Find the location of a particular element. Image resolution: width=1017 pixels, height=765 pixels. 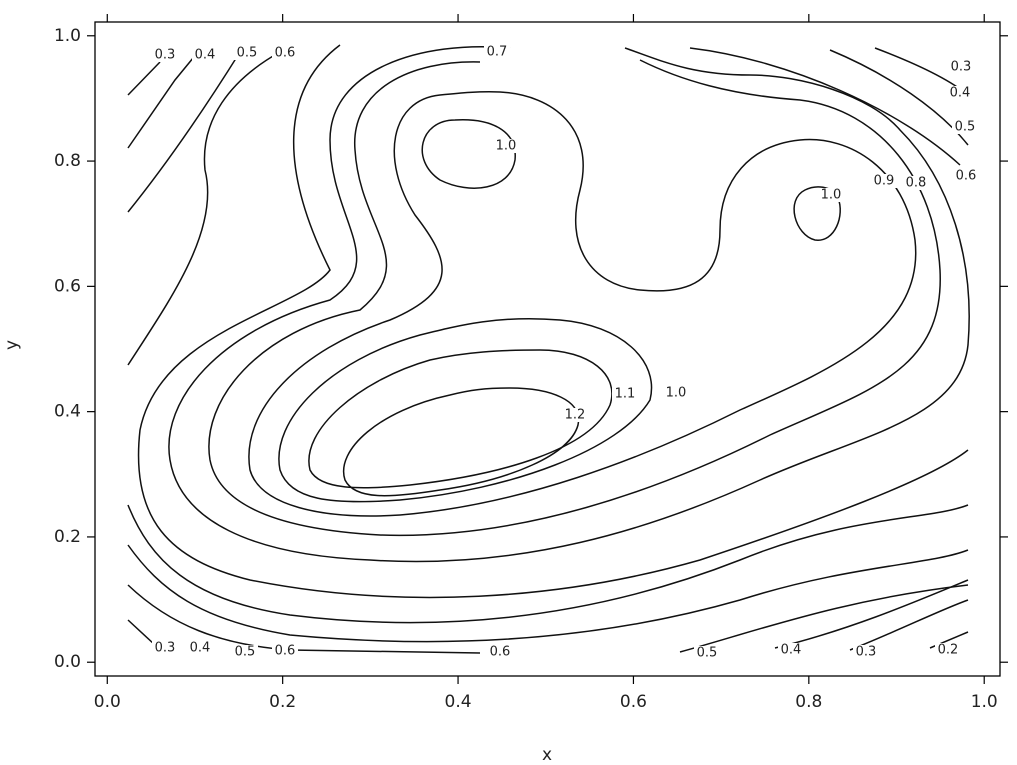

y-tick-label: 0.0 is located at coordinates (67, 662).